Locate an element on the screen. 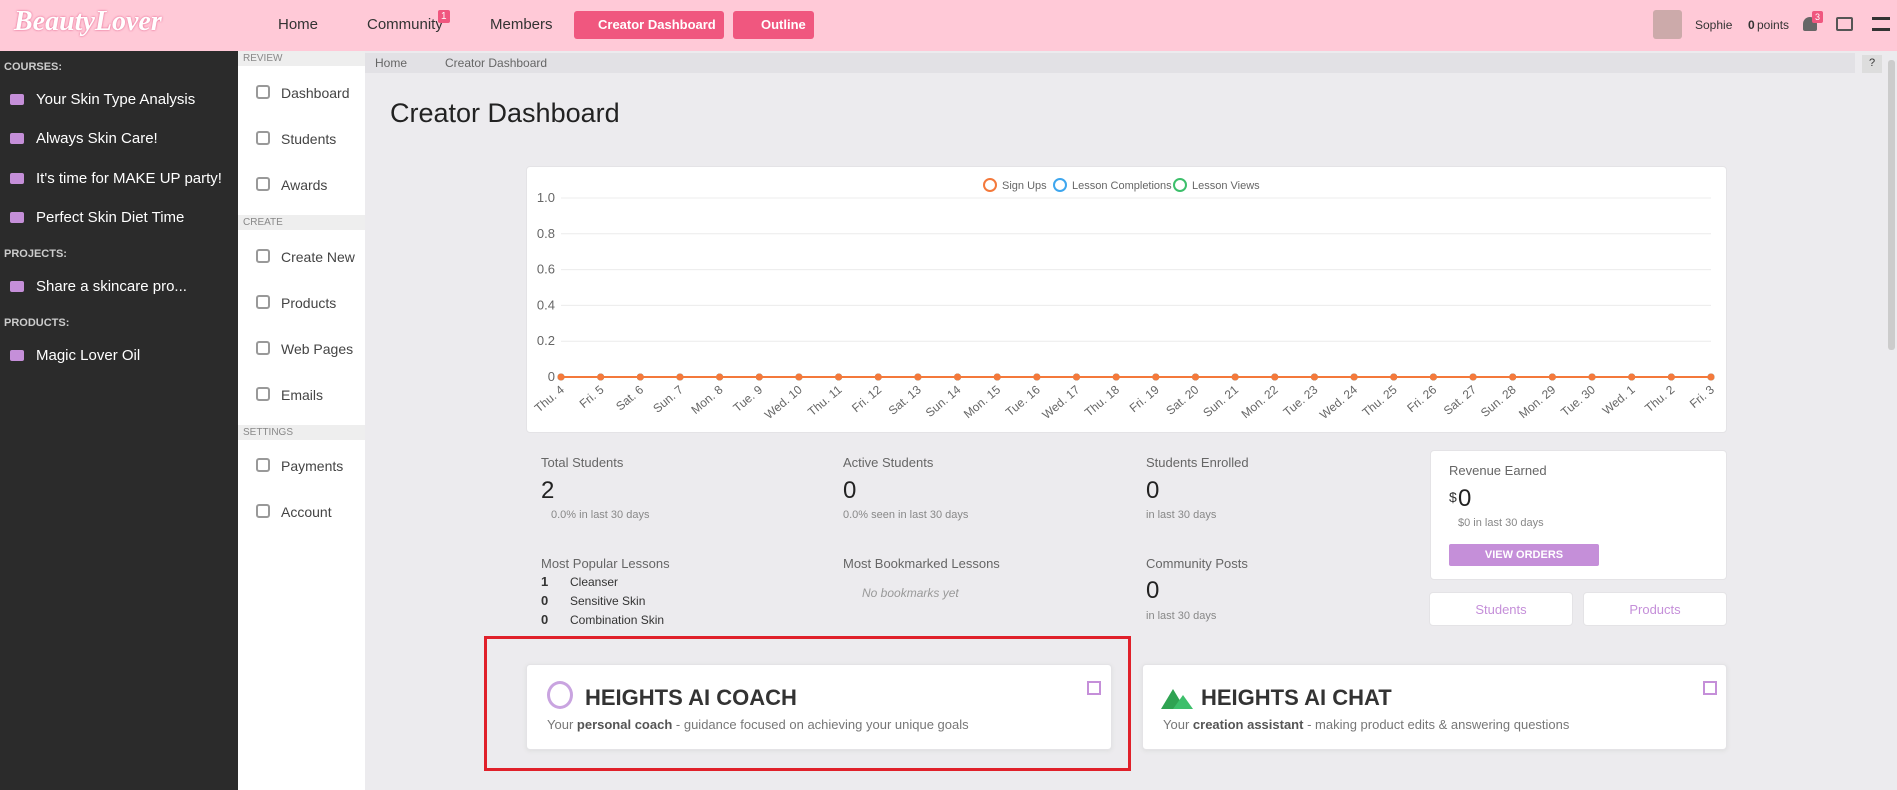 The height and width of the screenshot is (790, 1897). chat-icon is located at coordinates (1177, 699).